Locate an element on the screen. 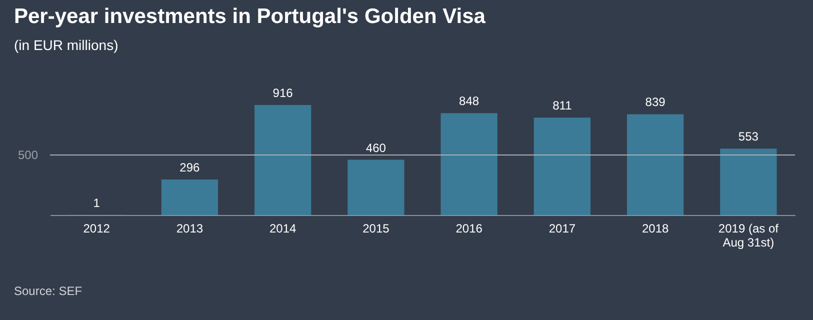  x-tick-label: 2018 is located at coordinates (655, 229).